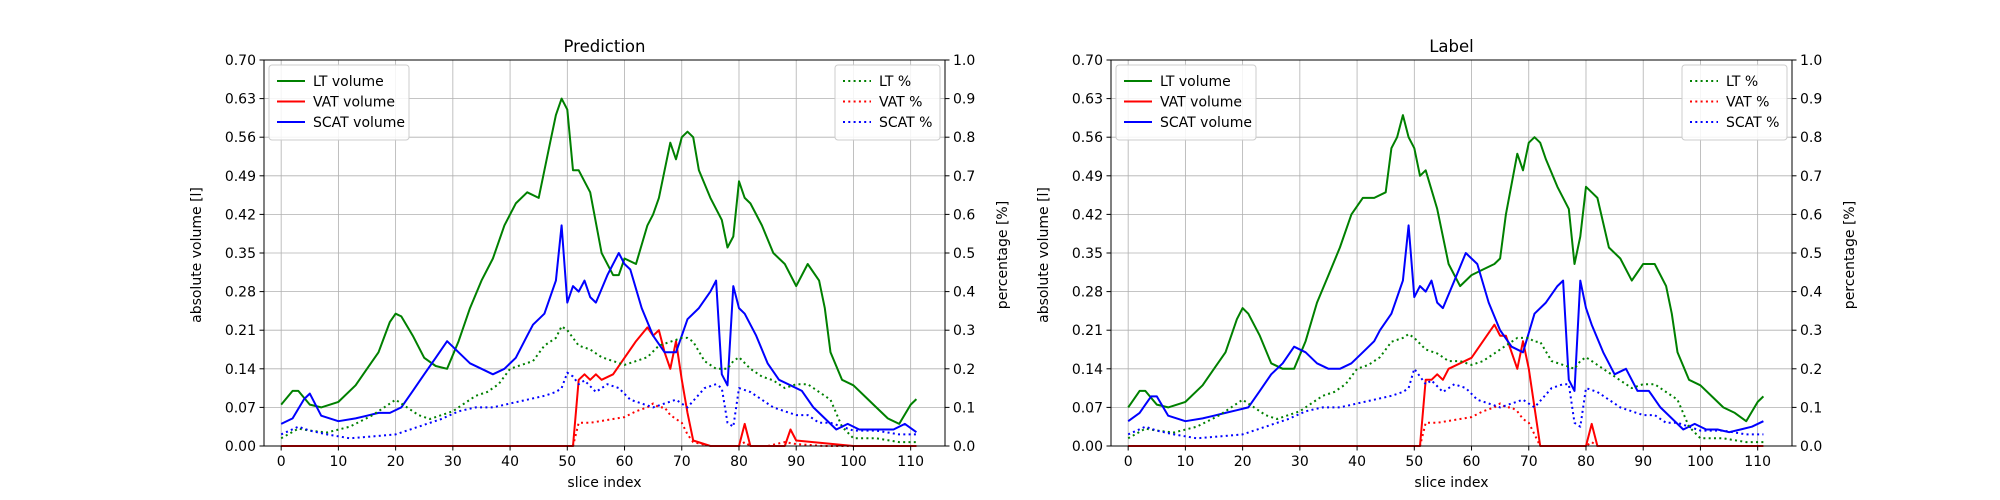 The width and height of the screenshot is (2000, 500). What do you see at coordinates (240, 254) in the screenshot?
I see `y-tick-label: 0.35` at bounding box center [240, 254].